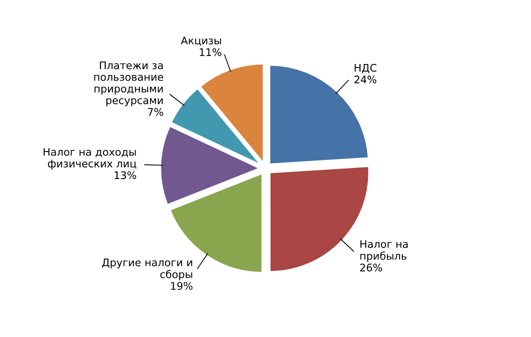 The width and height of the screenshot is (531, 337). What do you see at coordinates (365, 80) in the screenshot?
I see `data-label: 24%` at bounding box center [365, 80].